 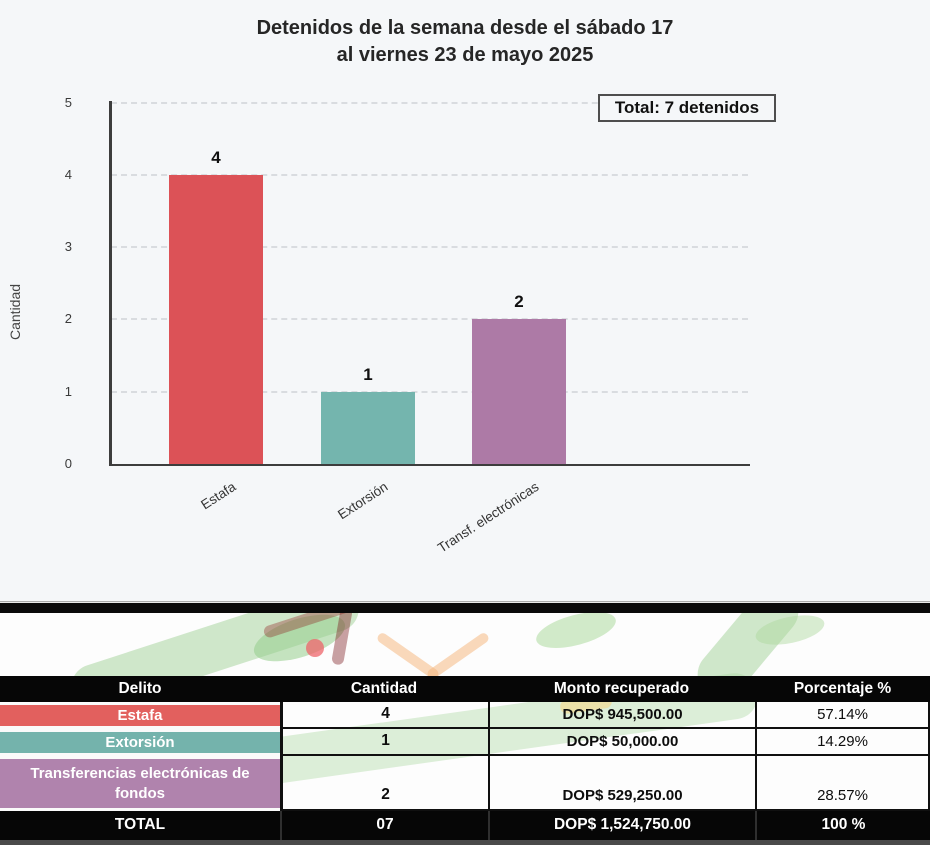 What do you see at coordinates (384, 783) in the screenshot?
I see `cell-transferencias-cantidad: 2` at bounding box center [384, 783].